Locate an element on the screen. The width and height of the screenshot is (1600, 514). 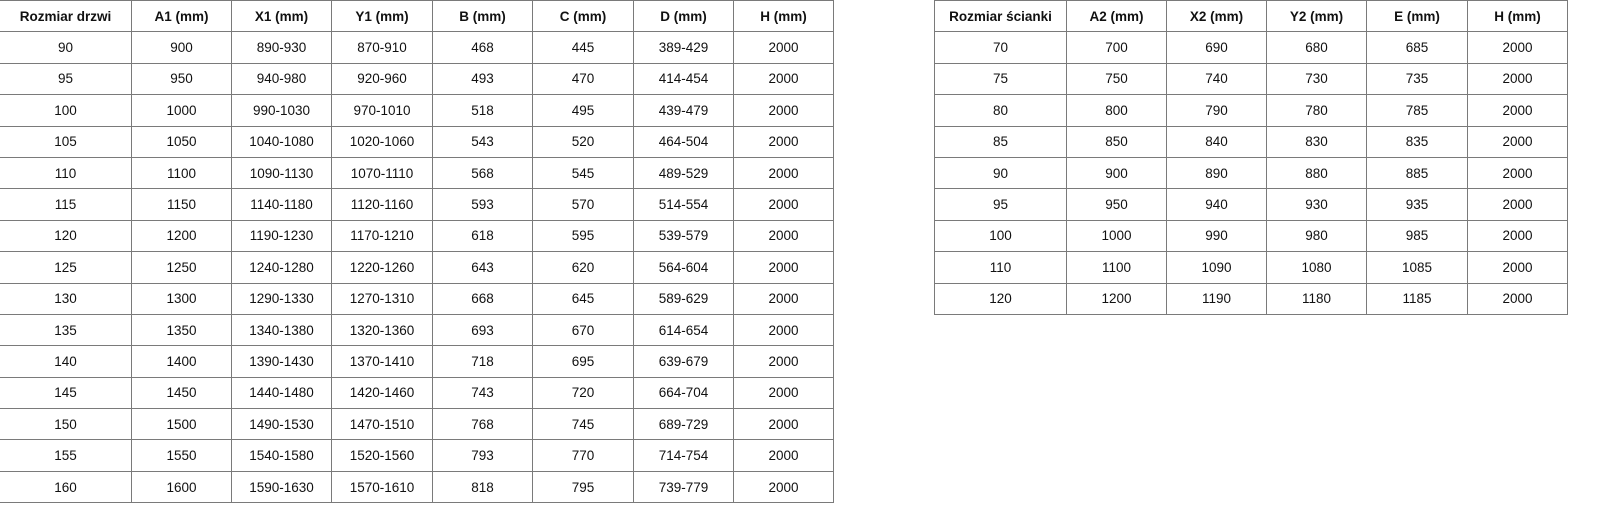
table-cell: 1490-1530 is located at coordinates (281, 424).